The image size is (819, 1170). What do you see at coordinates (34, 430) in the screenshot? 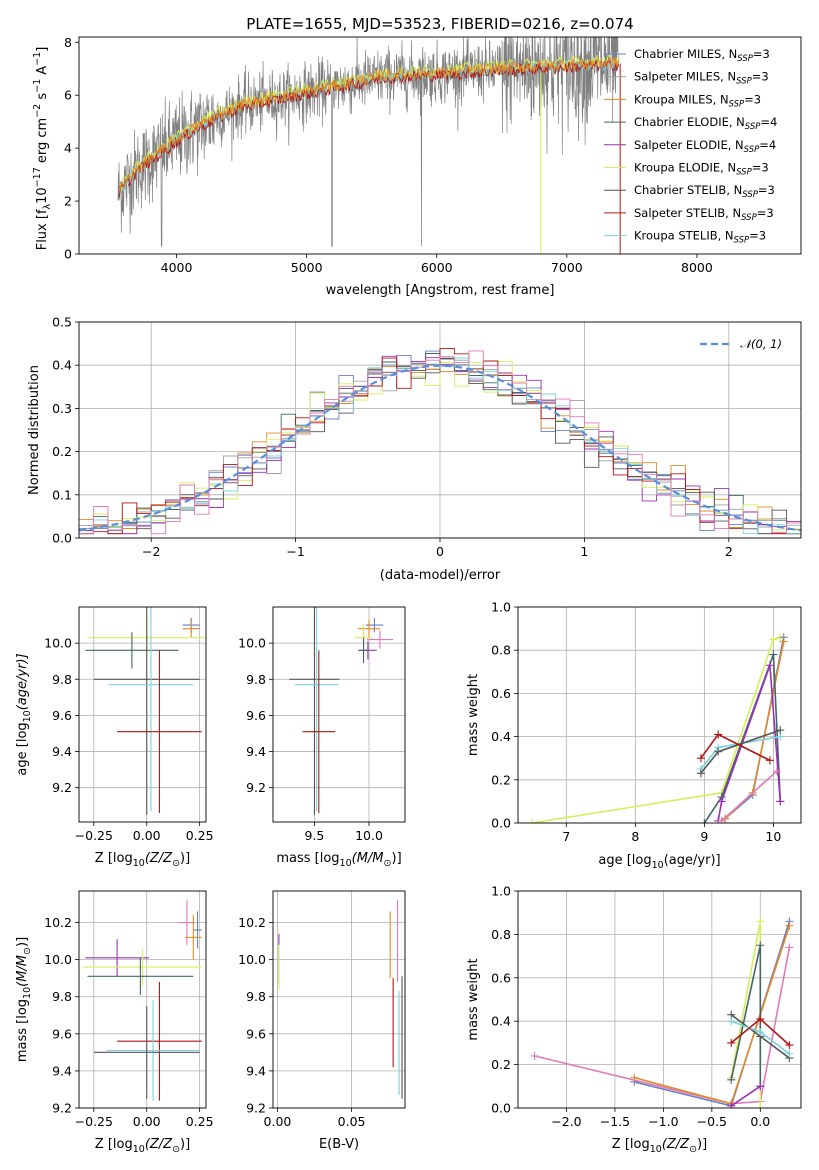
I see `residuals-ylabel: Normed distribution` at bounding box center [34, 430].